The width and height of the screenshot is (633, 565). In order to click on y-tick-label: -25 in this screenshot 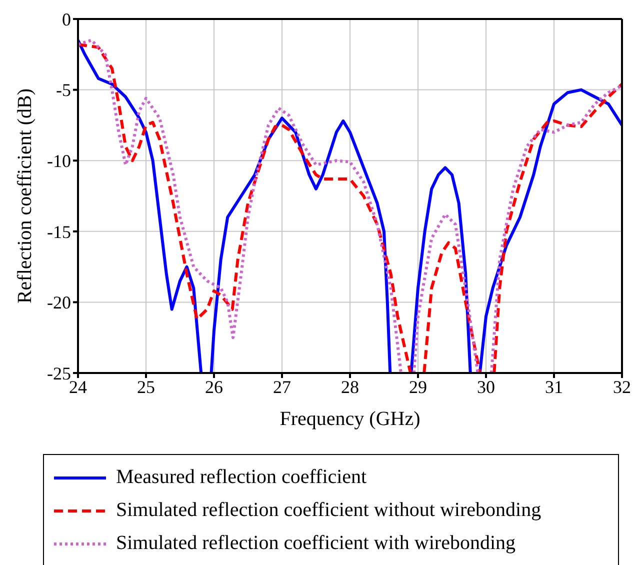, I will do `click(59, 373)`.